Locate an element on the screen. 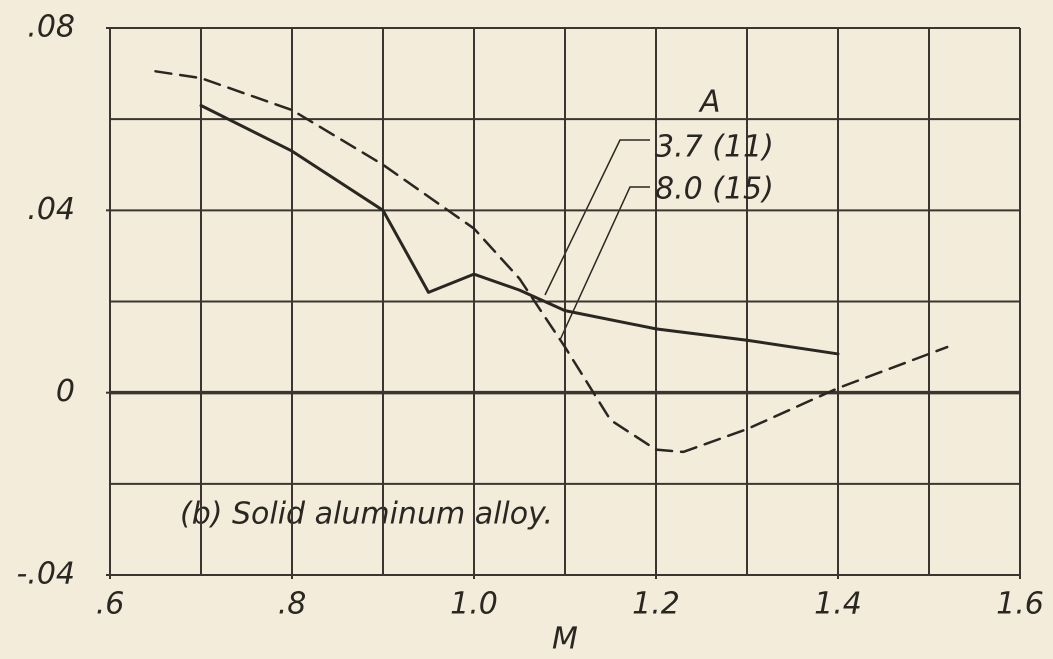 This screenshot has width=1053, height=659. y-tick-label: 0 is located at coordinates (65, 391).